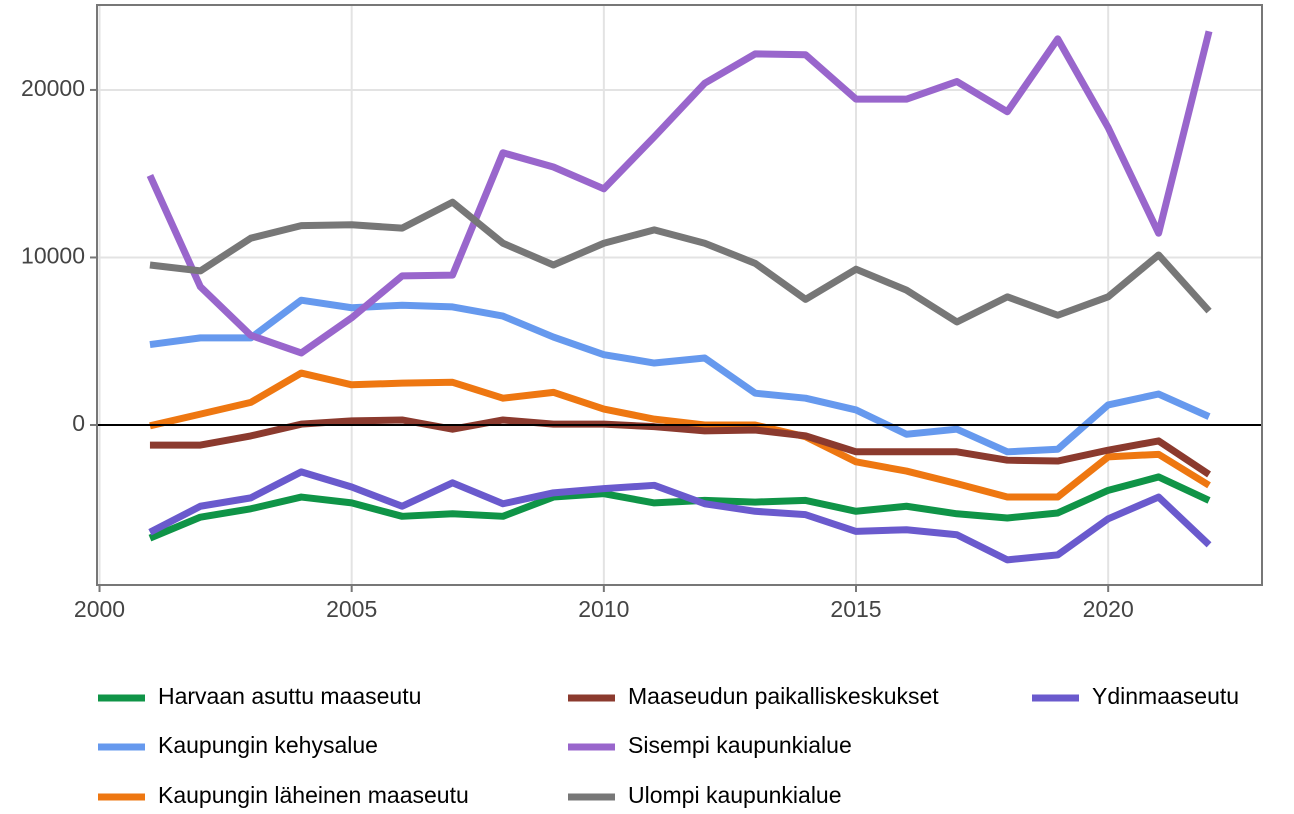  Describe the element at coordinates (735, 795) in the screenshot. I see `legend-label: Ulompi kaupunkialue` at that location.